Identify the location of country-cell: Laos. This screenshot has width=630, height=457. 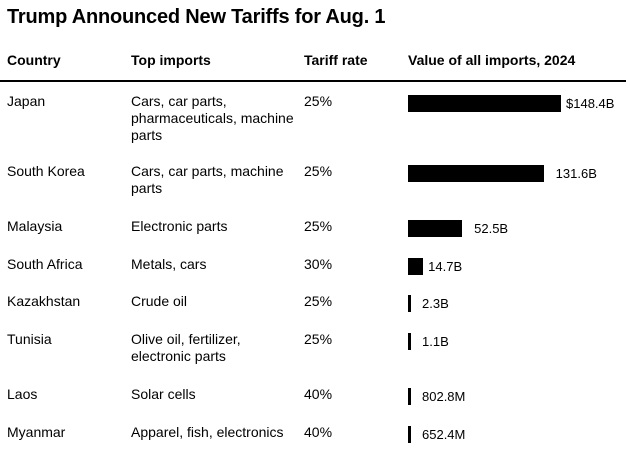
(22, 394).